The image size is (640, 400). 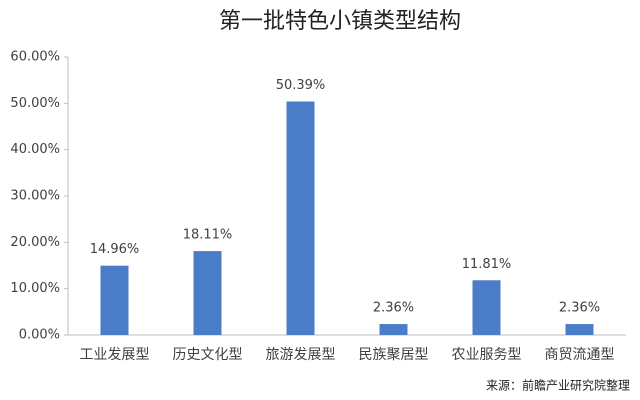 I want to click on y-tick-label: 10.00%, so click(x=35, y=288).